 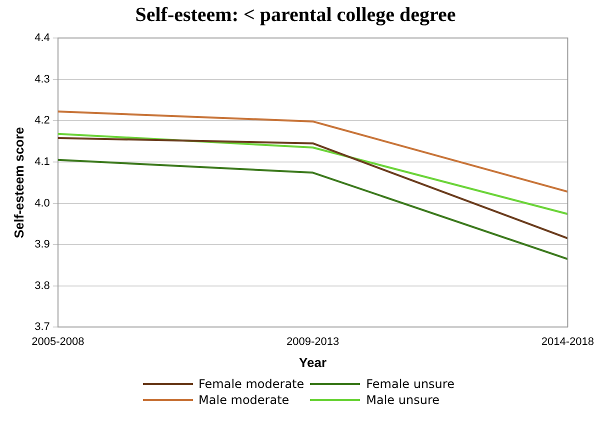 What do you see at coordinates (313, 362) in the screenshot?
I see `x-axis-title: Year` at bounding box center [313, 362].